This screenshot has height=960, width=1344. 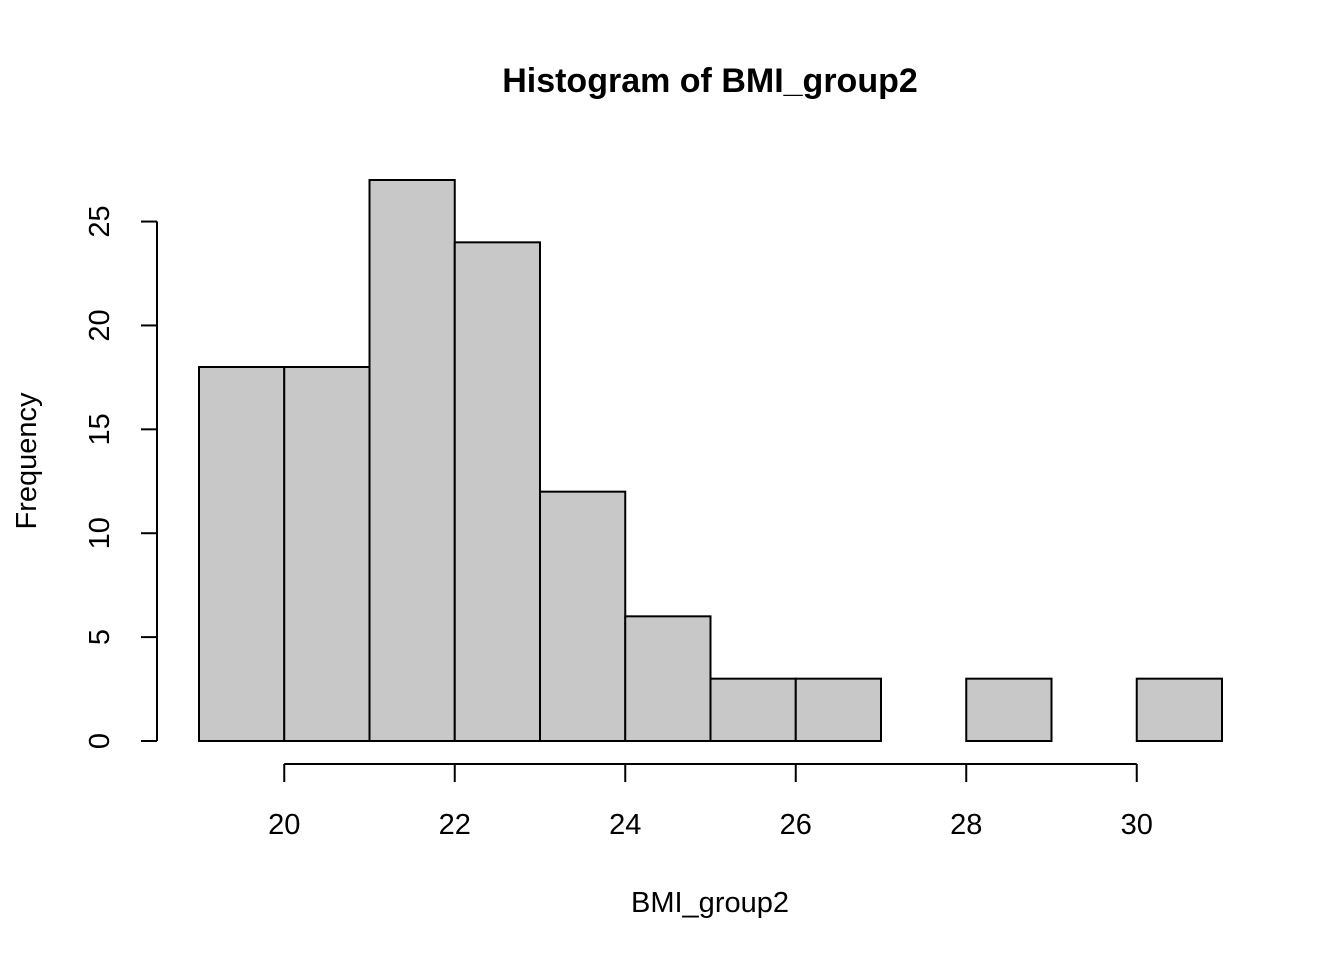 What do you see at coordinates (100, 325) in the screenshot?
I see `y-tick-label: 20` at bounding box center [100, 325].